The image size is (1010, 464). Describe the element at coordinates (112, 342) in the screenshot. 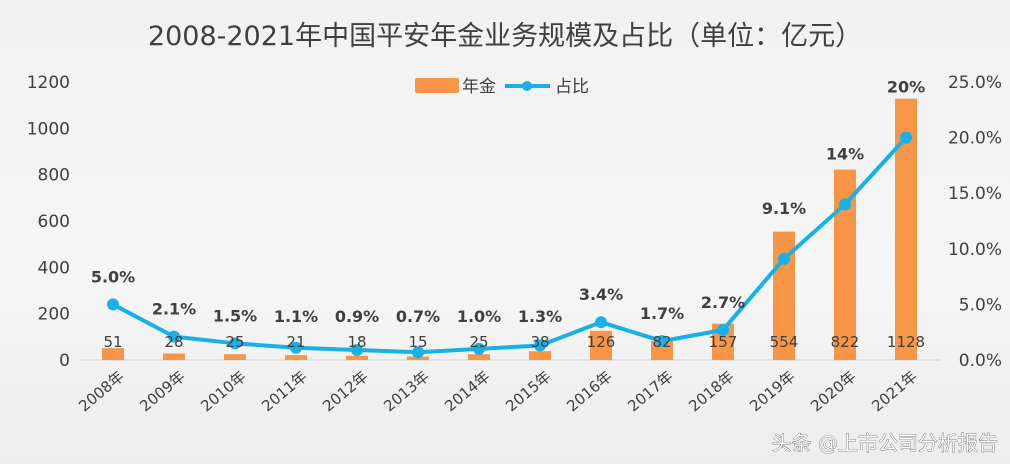

I see `bar-value-label: 51` at that location.